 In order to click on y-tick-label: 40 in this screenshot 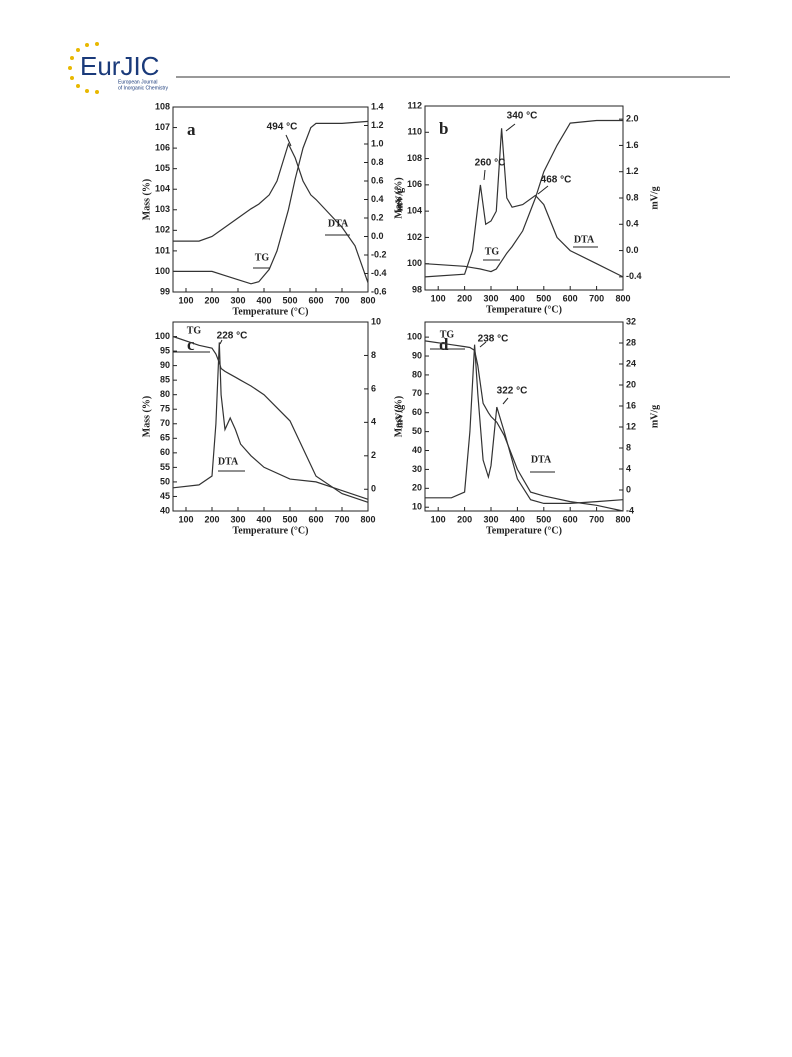, I will do `click(165, 510)`.